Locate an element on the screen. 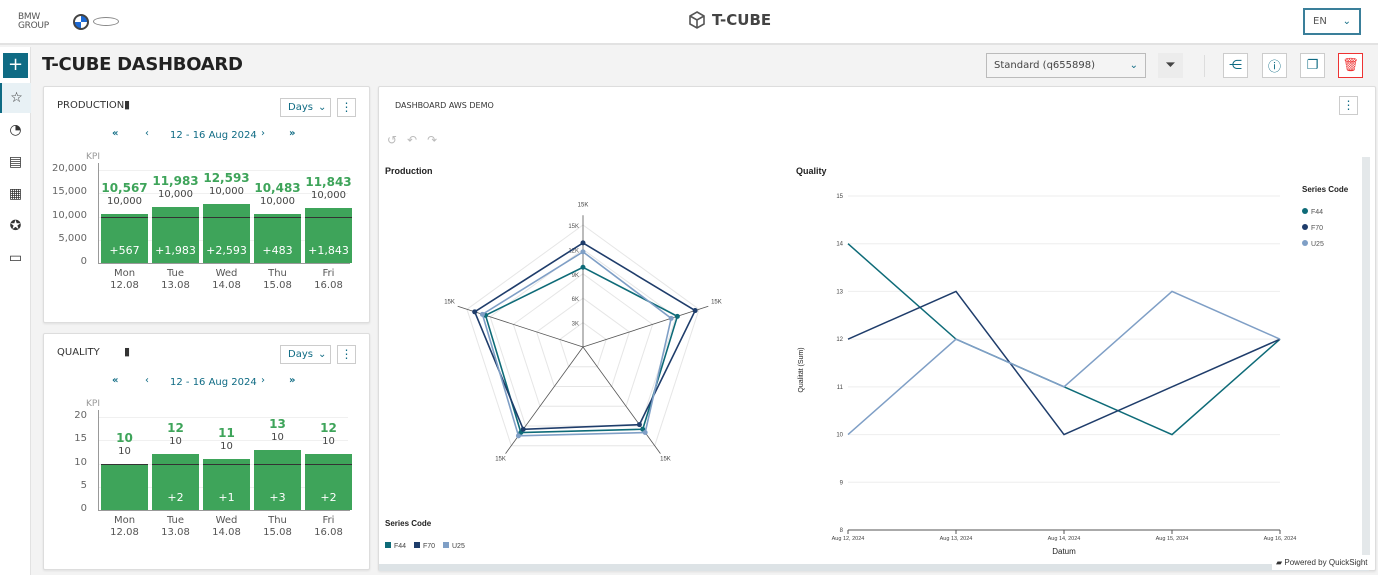 This screenshot has width=1378, height=575. x-tick-label: Aug 14, 2024 is located at coordinates (1064, 539).